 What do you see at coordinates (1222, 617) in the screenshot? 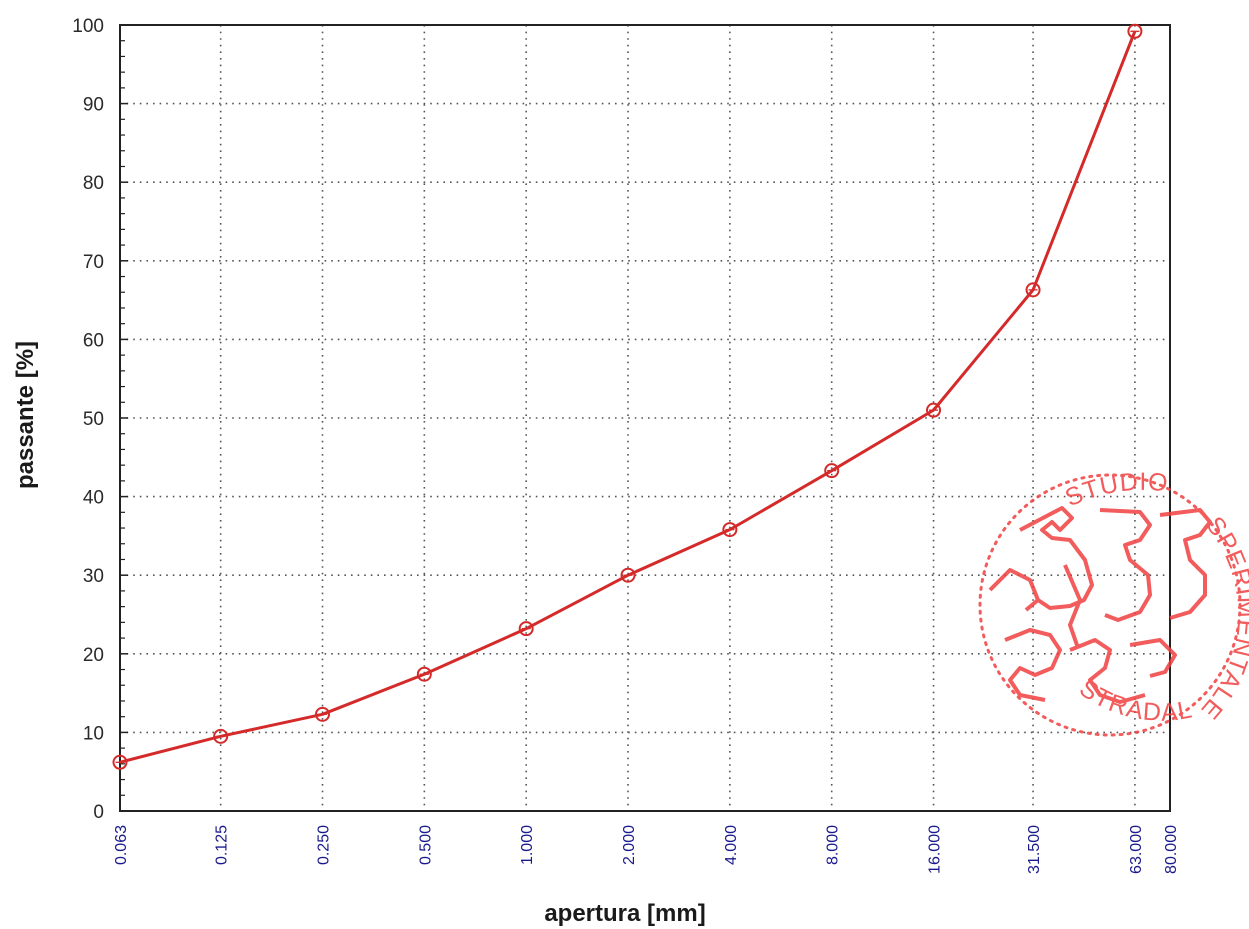
I see `stamp-text-sperimentale: SPERIMENTALE` at bounding box center [1222, 617].